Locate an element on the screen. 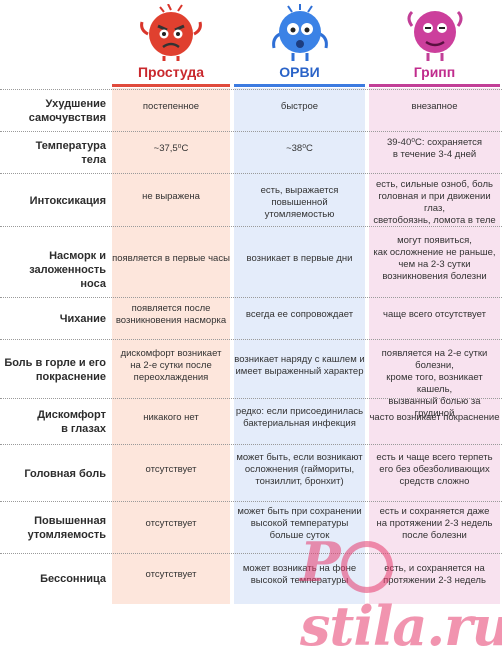 Image resolution: width=502 pixels, height=658 pixels. row-label-line: Головная боль is located at coordinates (65, 473).